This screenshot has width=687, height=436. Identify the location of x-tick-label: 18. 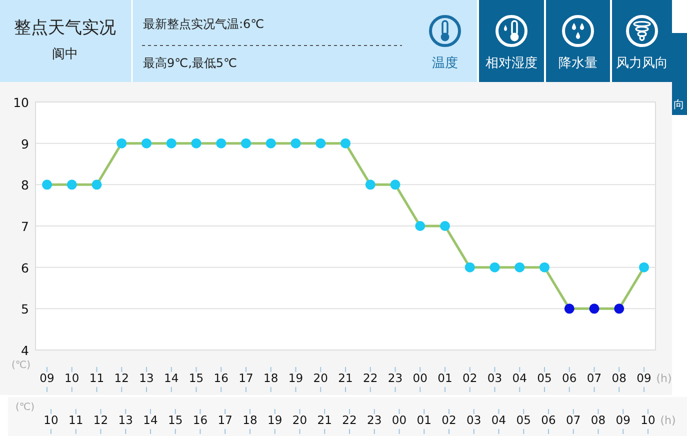
(271, 378).